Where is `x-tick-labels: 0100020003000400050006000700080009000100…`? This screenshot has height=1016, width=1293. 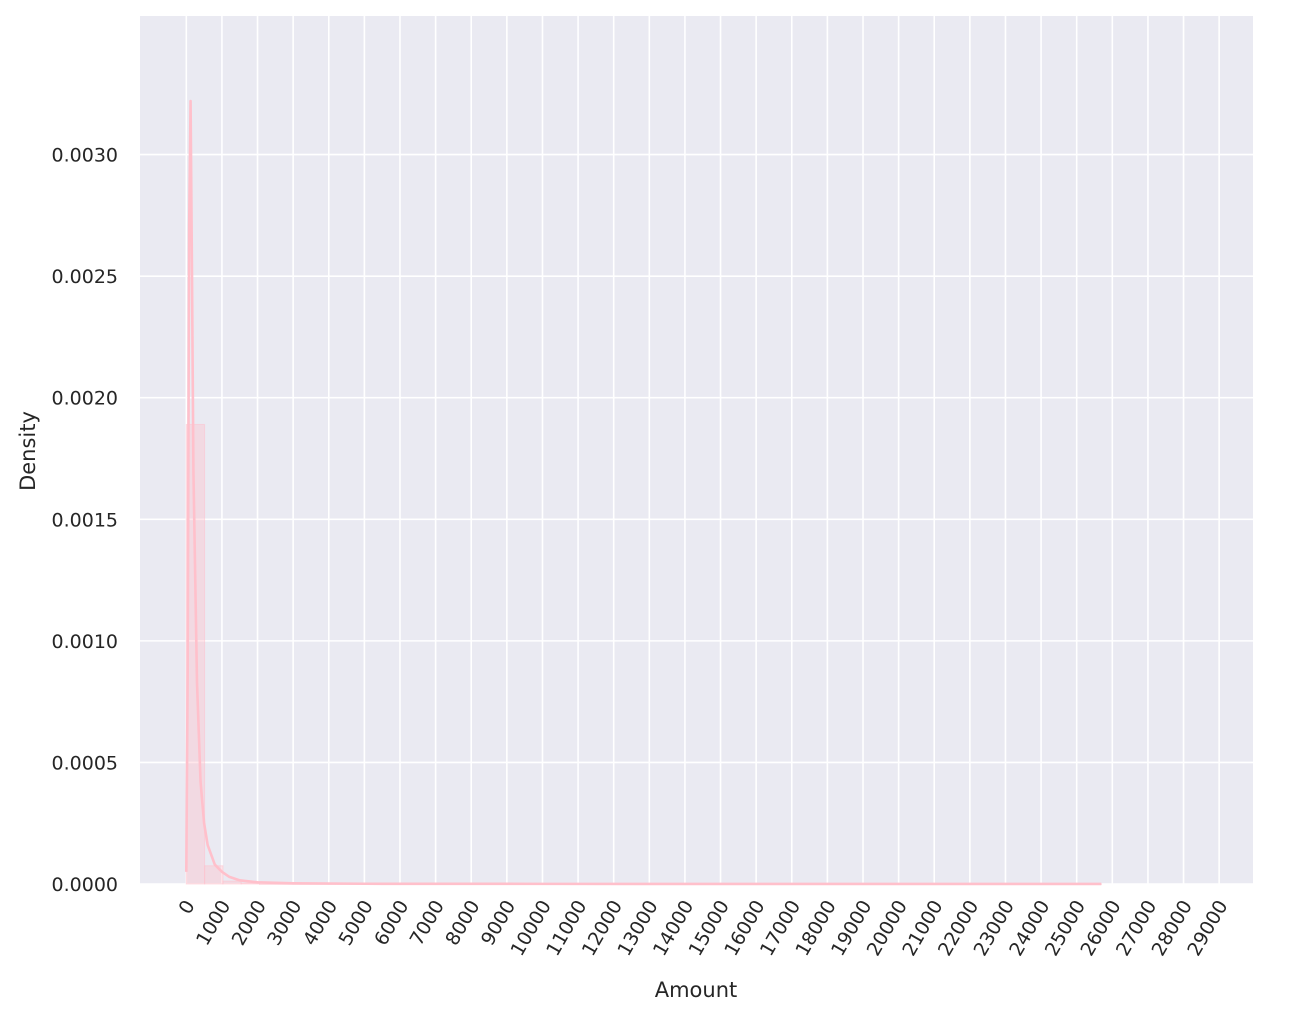 x-tick-labels: 0100020003000400050006000700080009000100… is located at coordinates (704, 928).